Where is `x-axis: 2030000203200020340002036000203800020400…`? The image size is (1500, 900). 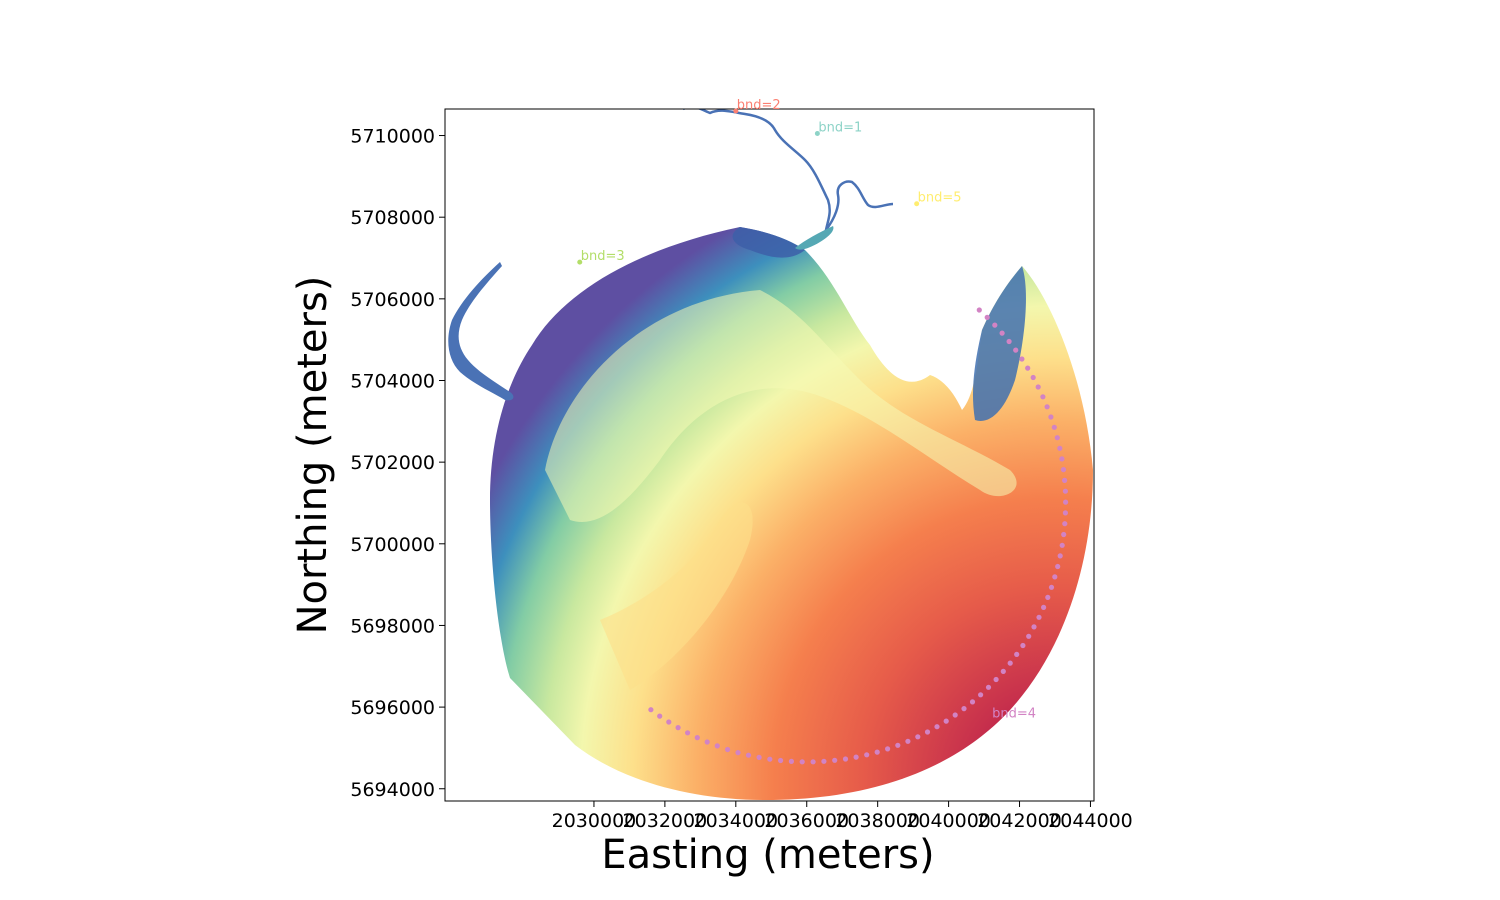
x-axis: 2030000203200020340002036000203800020400… is located at coordinates (842, 816).